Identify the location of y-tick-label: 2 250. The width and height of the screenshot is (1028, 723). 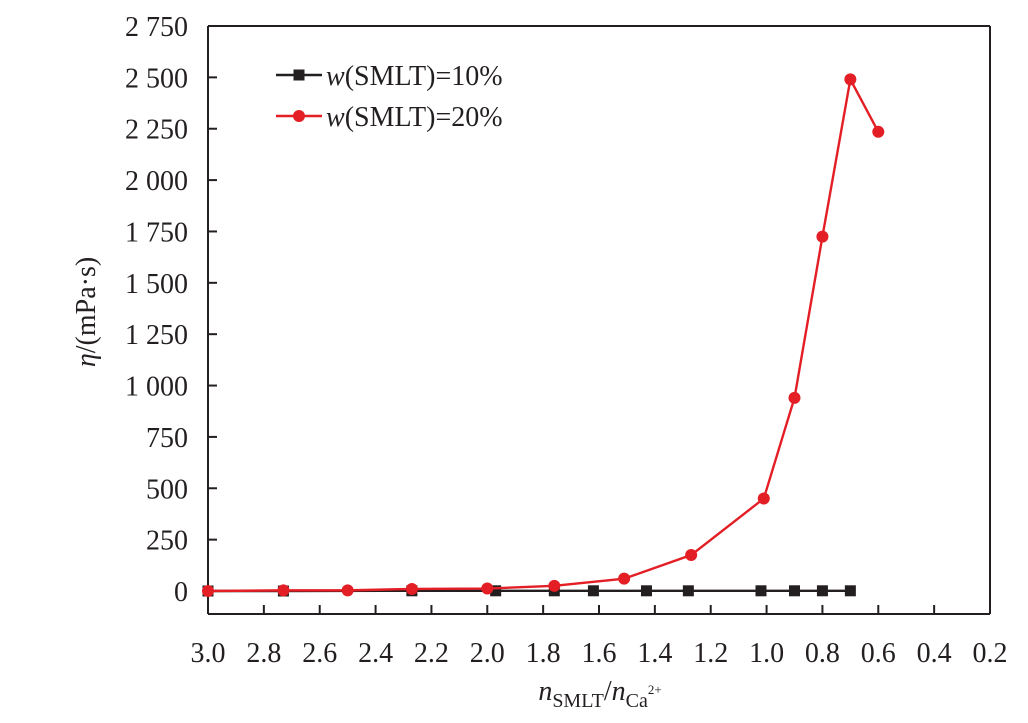
(156, 130).